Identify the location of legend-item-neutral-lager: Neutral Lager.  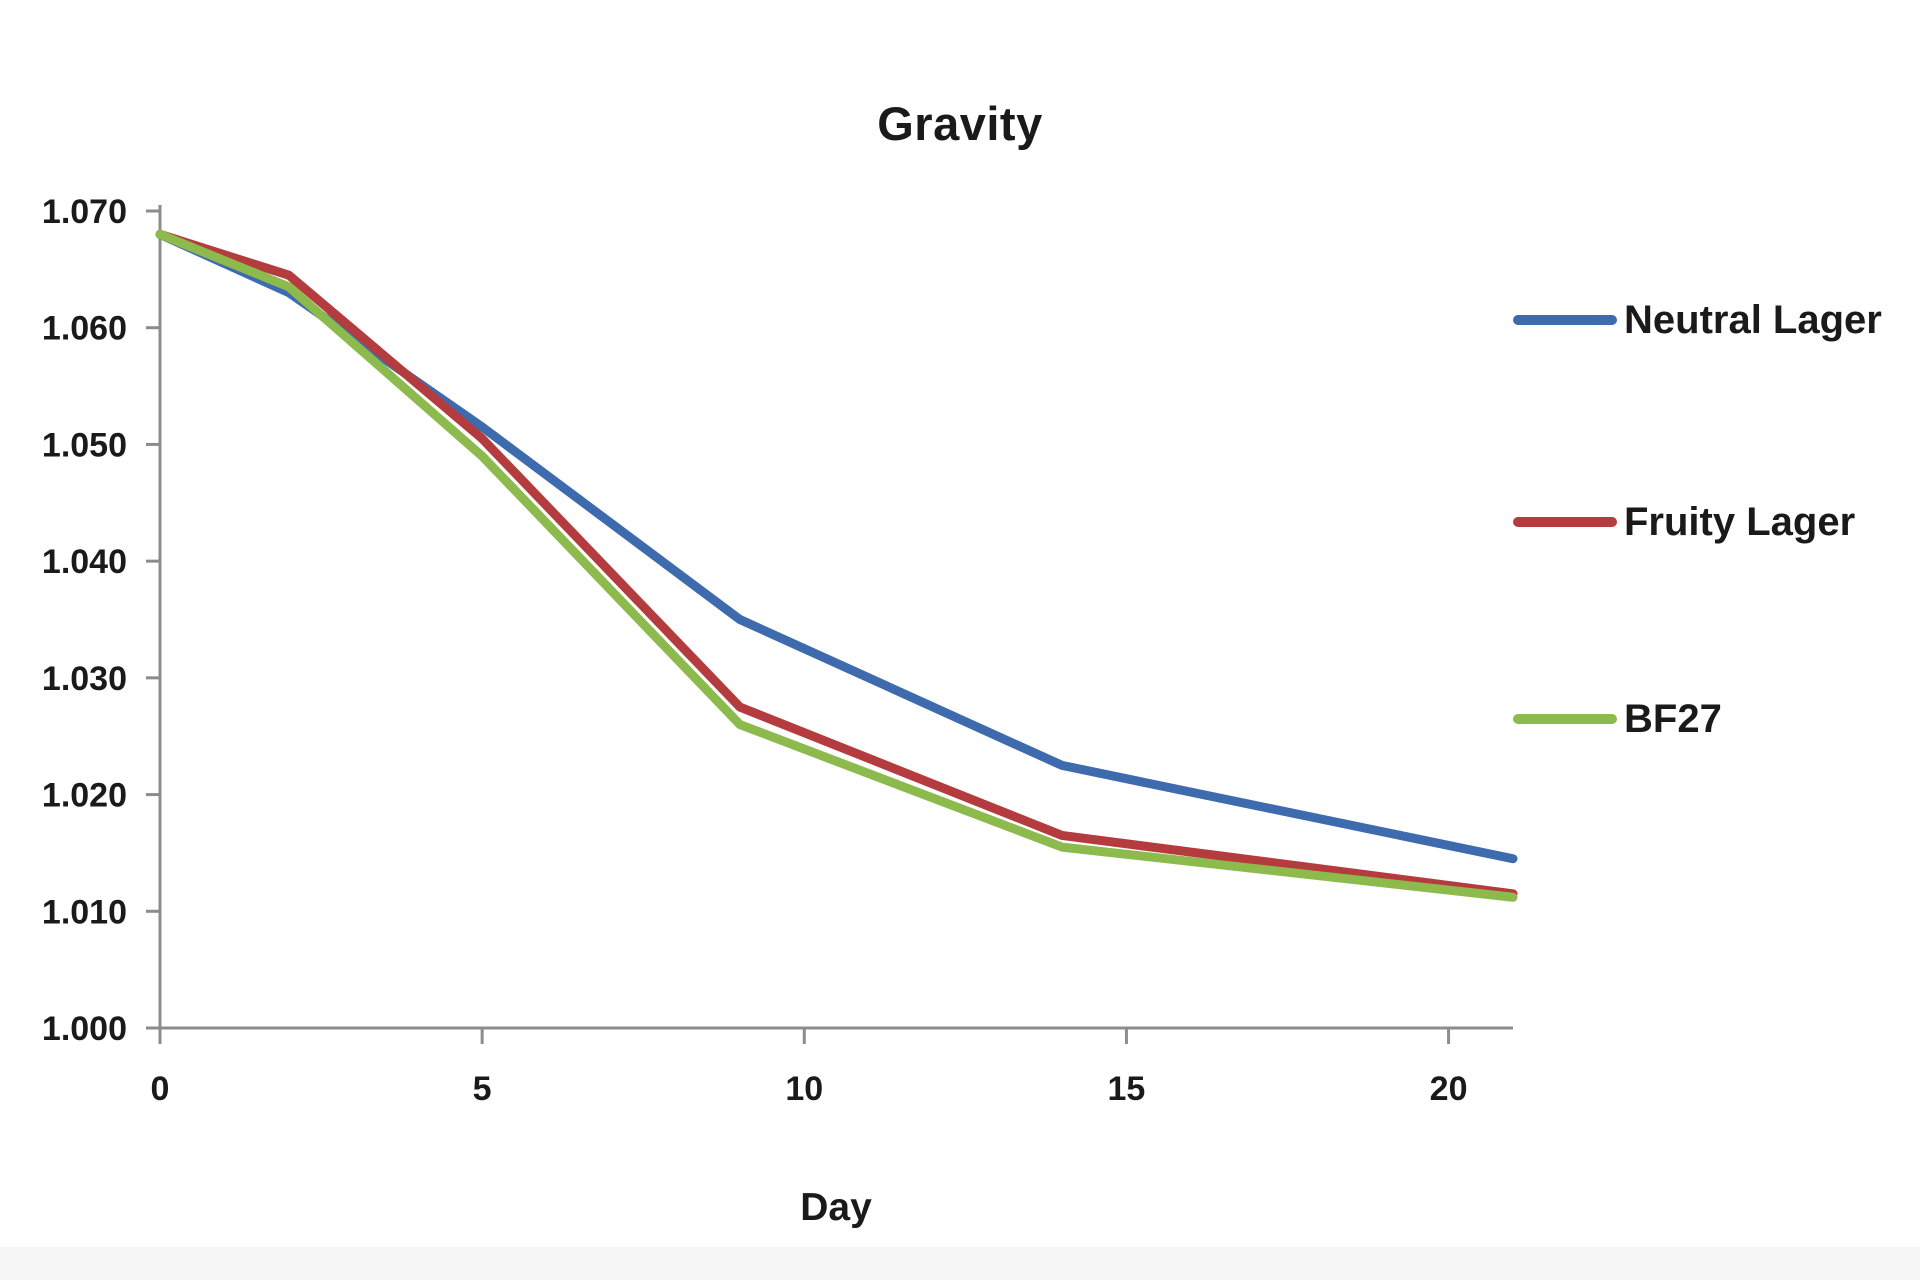
(1697, 320).